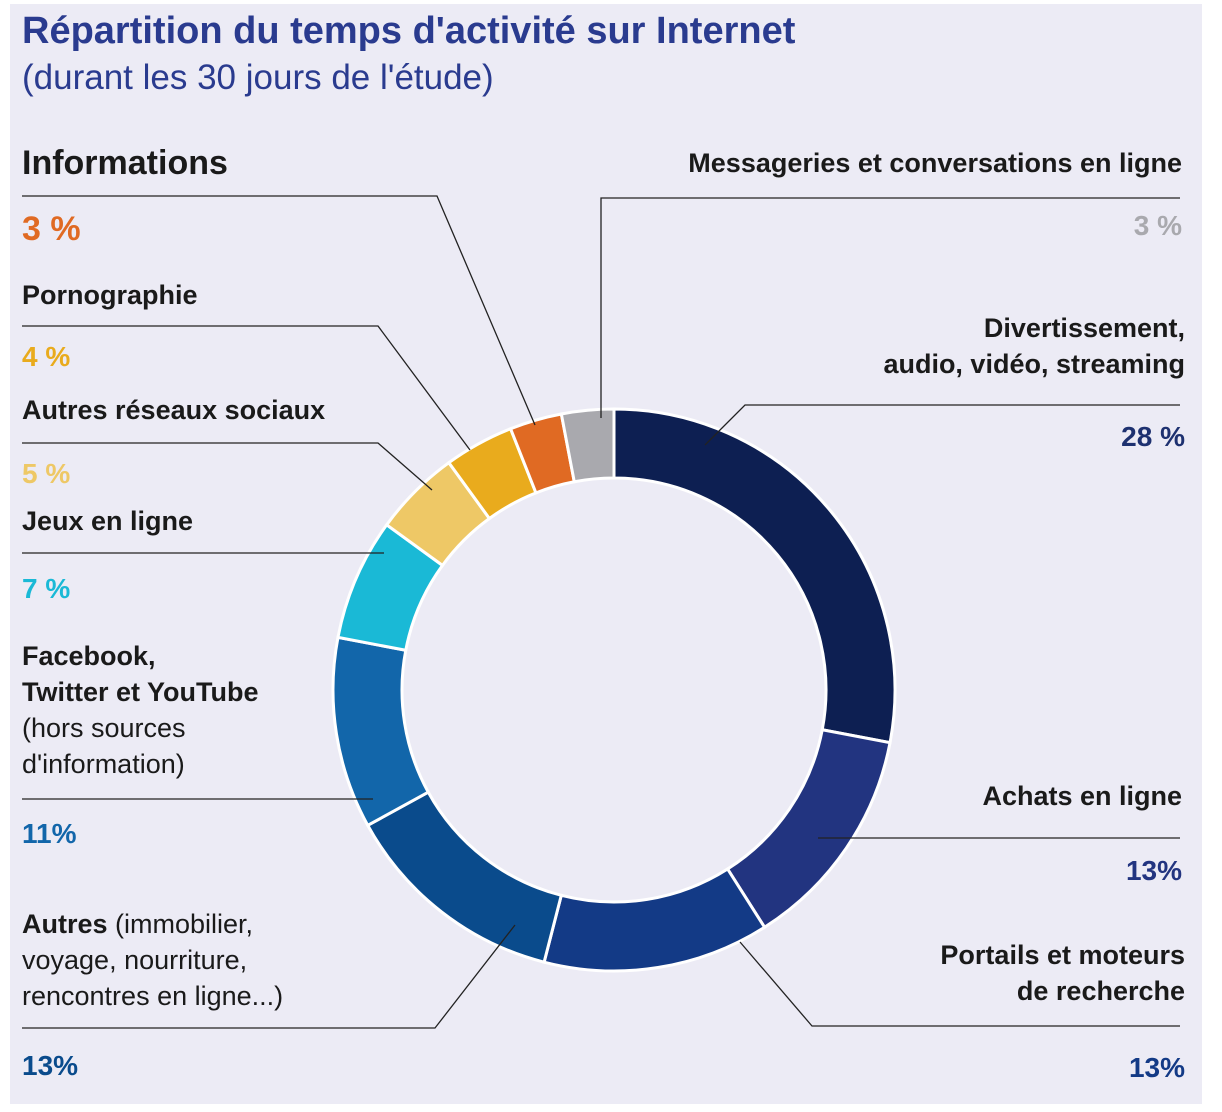 This screenshot has width=1222, height=1112. Describe the element at coordinates (227, 466) in the screenshot. I see `leader-line-reseaux` at that location.